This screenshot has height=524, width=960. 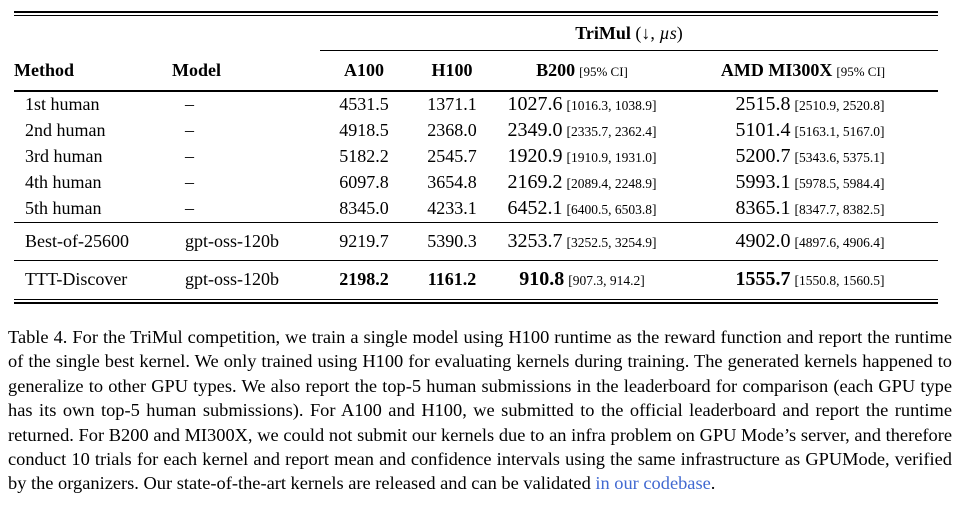 What do you see at coordinates (611, 209) in the screenshot?
I see `b200-ci: [6400.5, 6503.8]` at bounding box center [611, 209].